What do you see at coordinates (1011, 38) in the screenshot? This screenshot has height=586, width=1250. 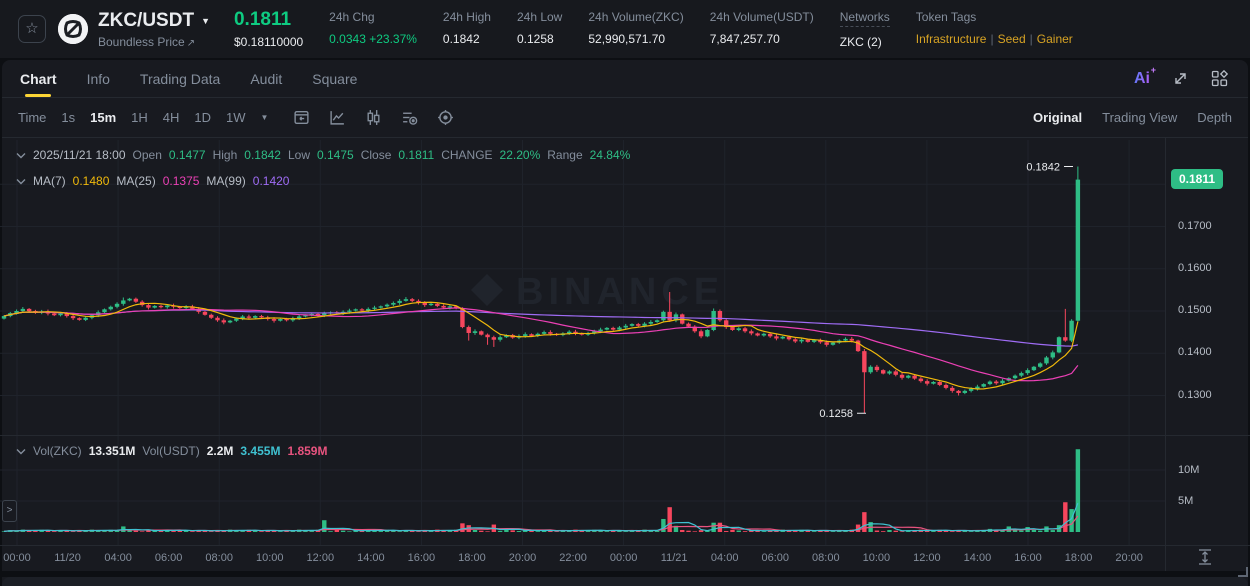 I see `tag-seed: Seed` at bounding box center [1011, 38].